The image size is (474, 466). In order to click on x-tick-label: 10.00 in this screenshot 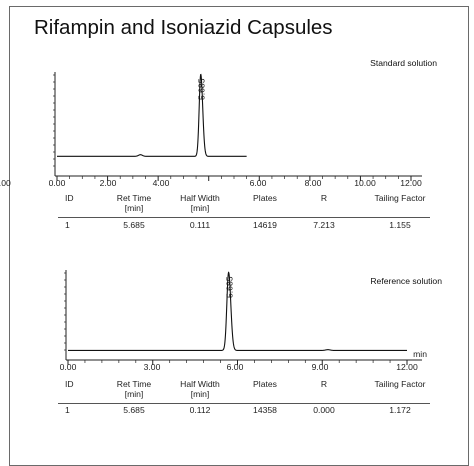, I will do `click(365, 183)`.